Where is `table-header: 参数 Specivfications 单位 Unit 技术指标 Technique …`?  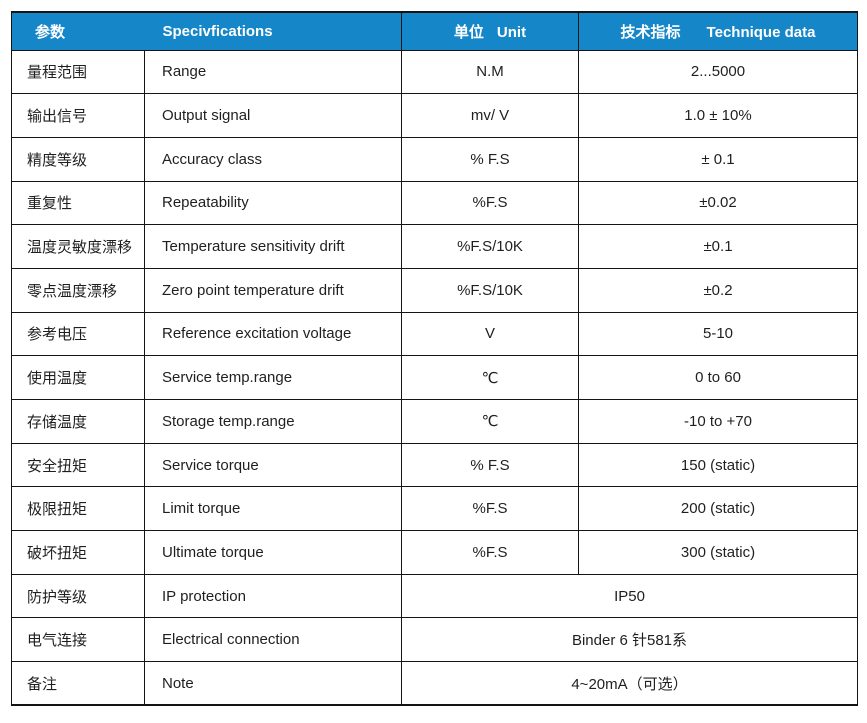 table-header: 参数 Specivfications 单位 Unit 技术指标 Technique … is located at coordinates (434, 31).